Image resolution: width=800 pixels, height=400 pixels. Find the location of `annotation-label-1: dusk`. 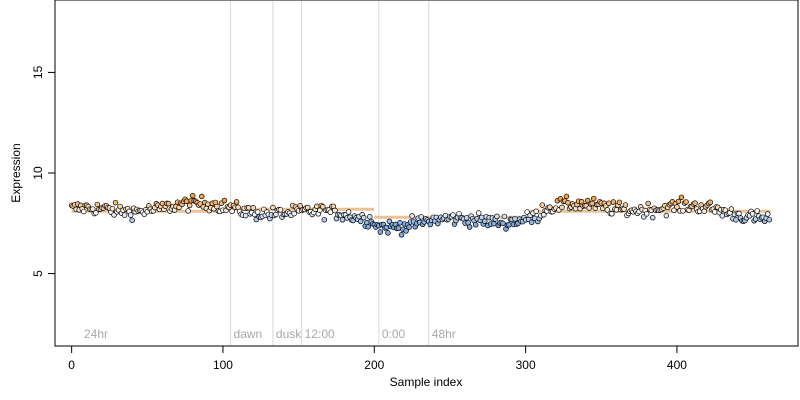

annotation-label-1: dusk is located at coordinates (289, 334).